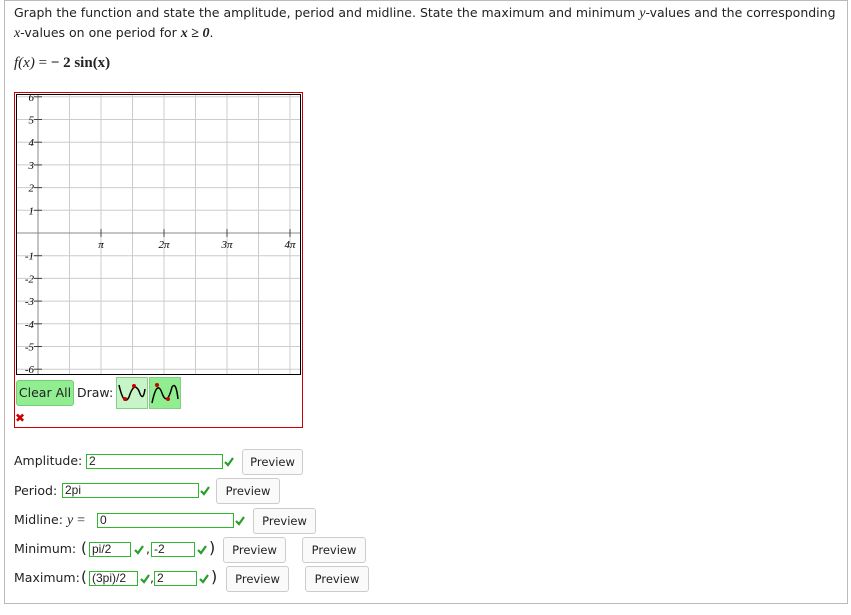  What do you see at coordinates (24, 63) in the screenshot?
I see `math: f(x)` at bounding box center [24, 63].